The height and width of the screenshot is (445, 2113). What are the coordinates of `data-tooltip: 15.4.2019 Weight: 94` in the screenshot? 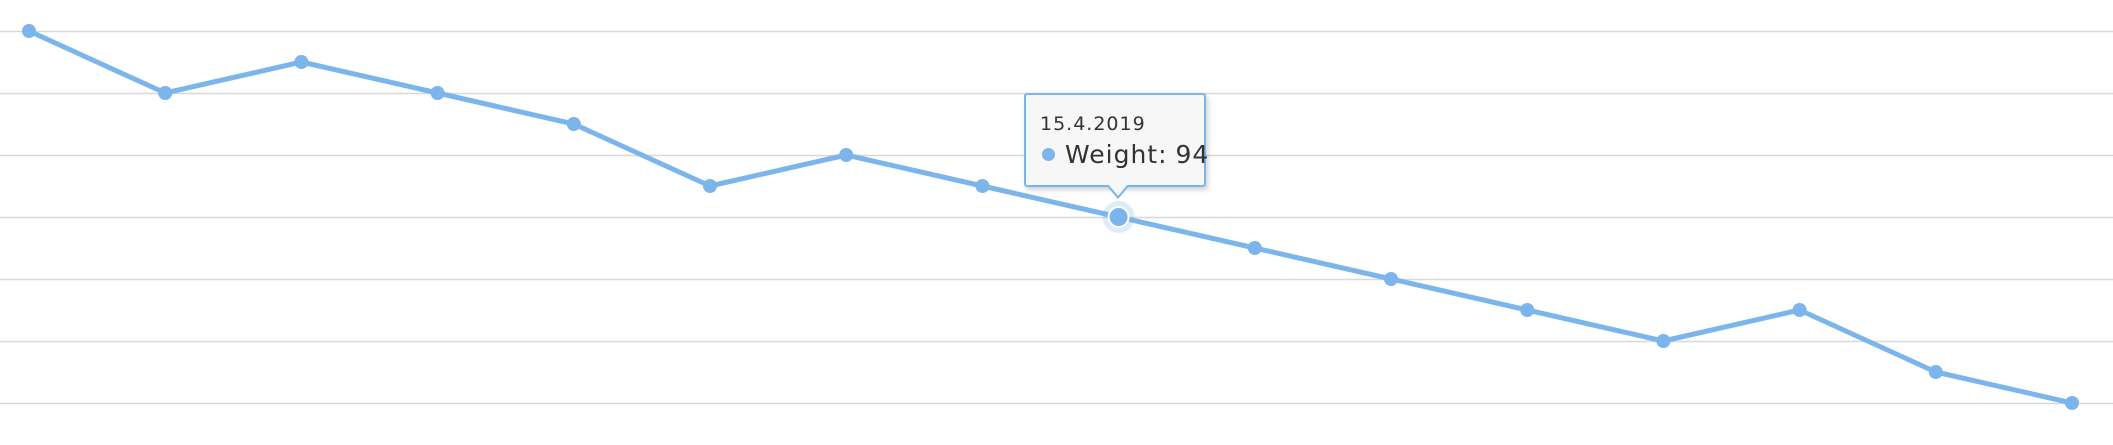 It's located at (1116, 146).